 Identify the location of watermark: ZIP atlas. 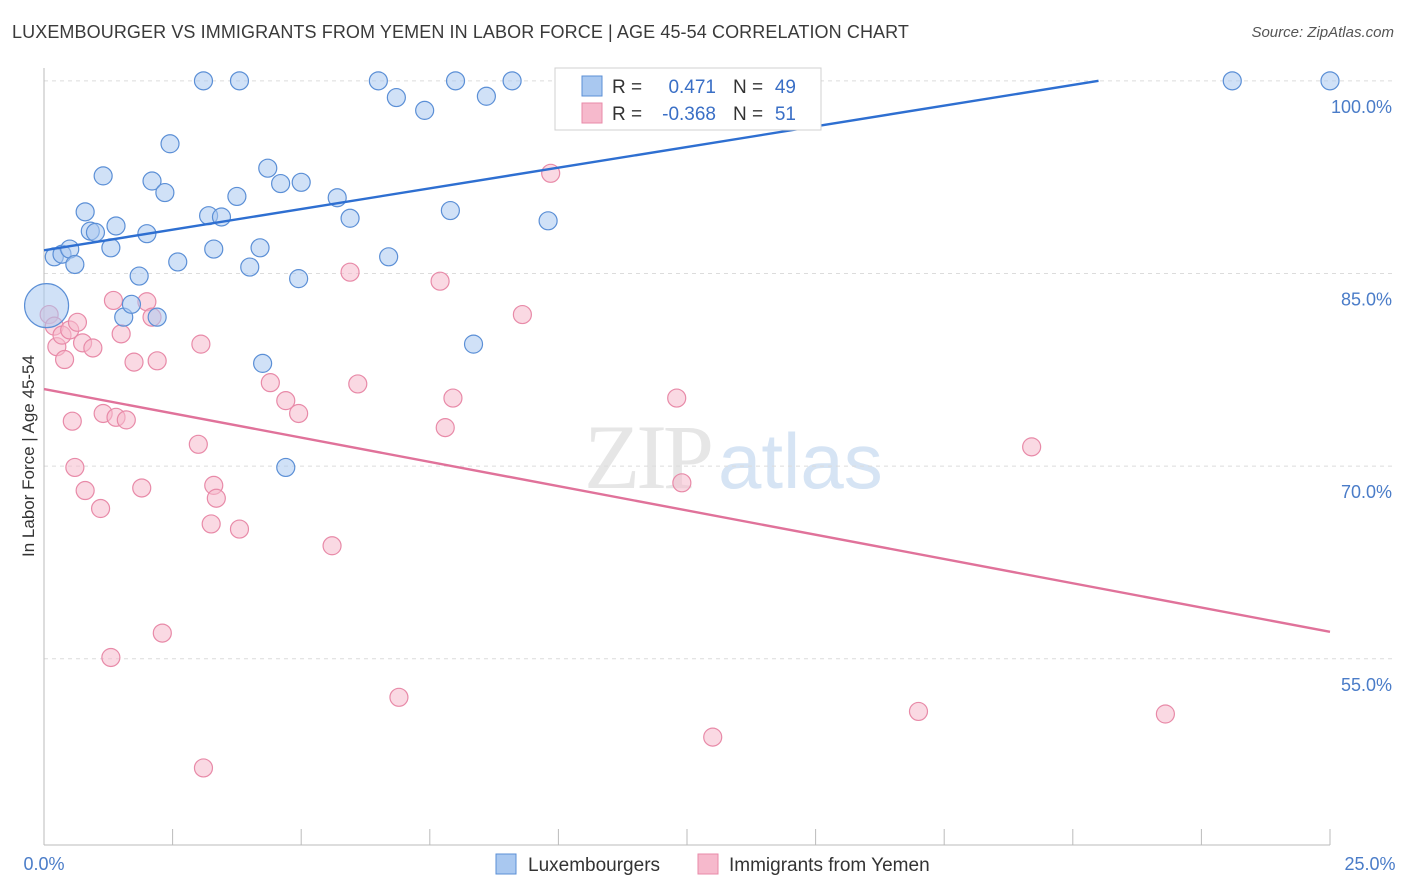
(733, 457).